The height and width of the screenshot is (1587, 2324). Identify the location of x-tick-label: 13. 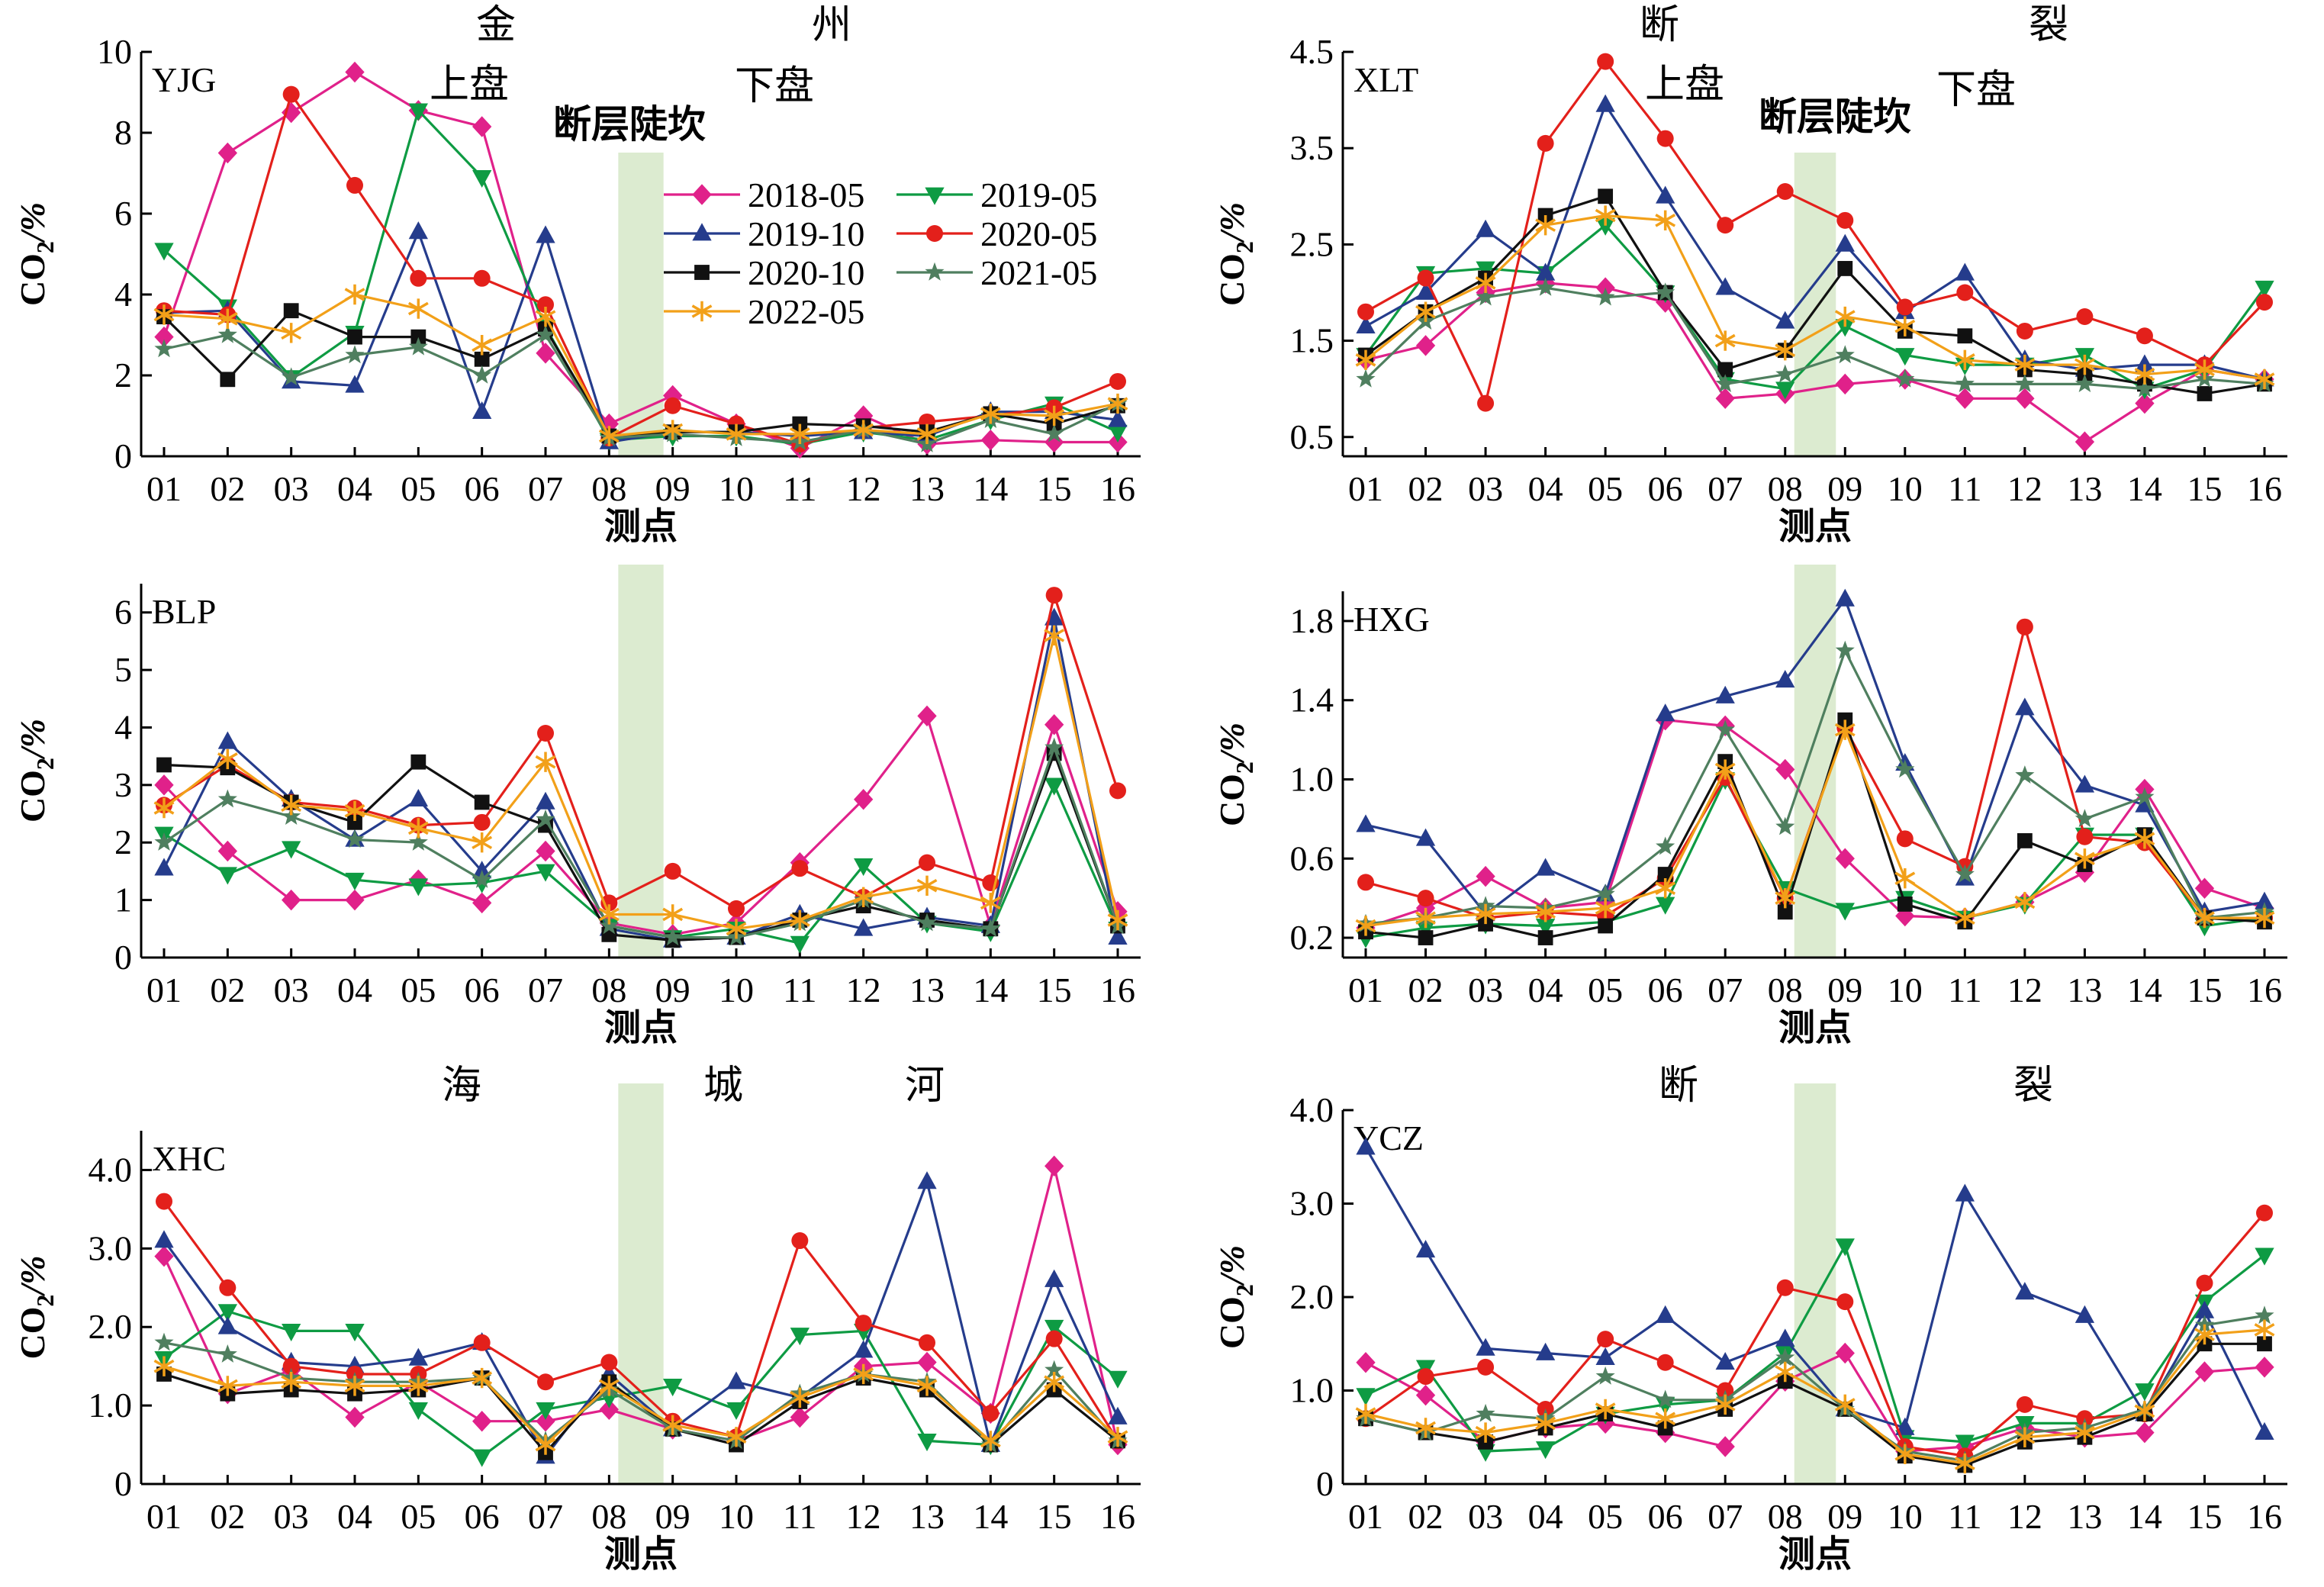
(2084, 1516).